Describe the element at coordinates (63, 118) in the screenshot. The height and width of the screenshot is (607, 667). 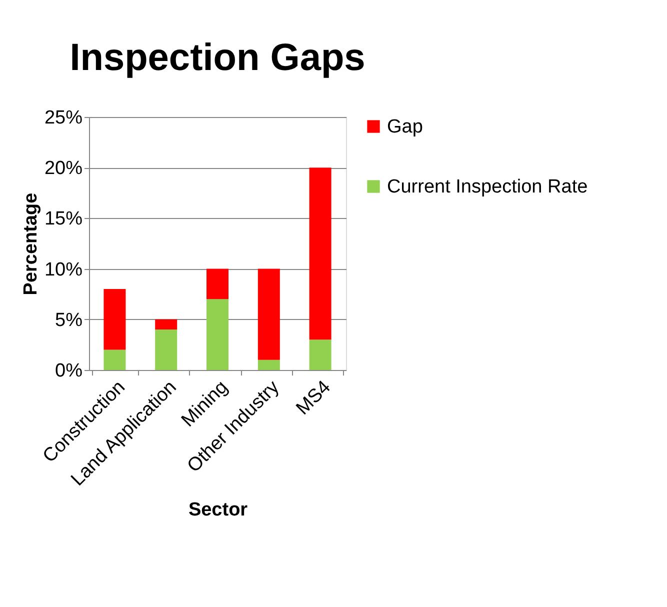
I see `y-tick-label: 25%` at that location.